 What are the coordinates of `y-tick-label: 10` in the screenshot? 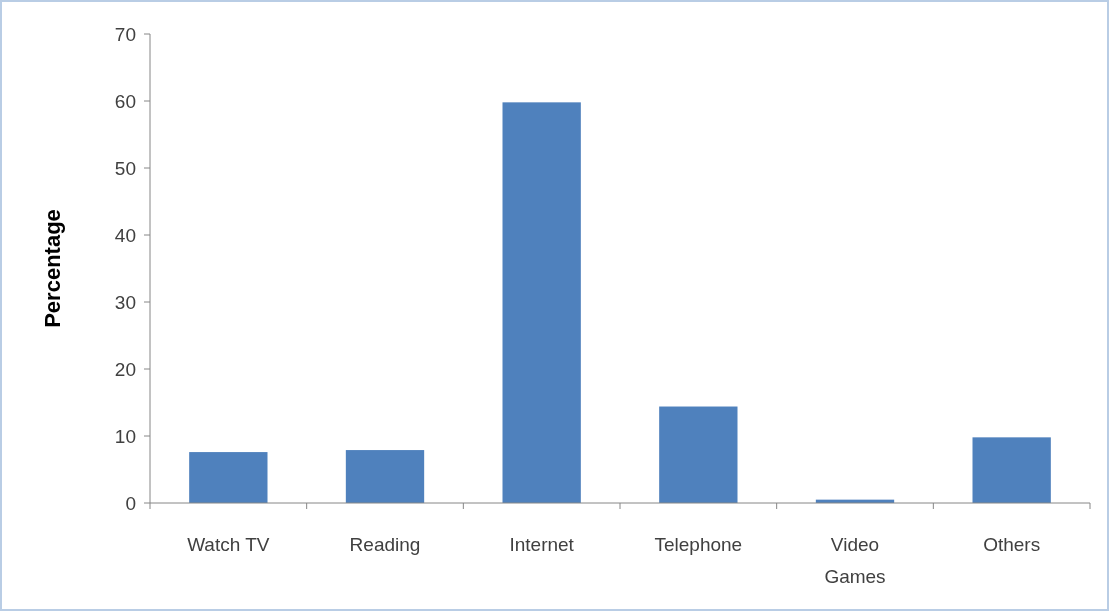 It's located at (125, 436).